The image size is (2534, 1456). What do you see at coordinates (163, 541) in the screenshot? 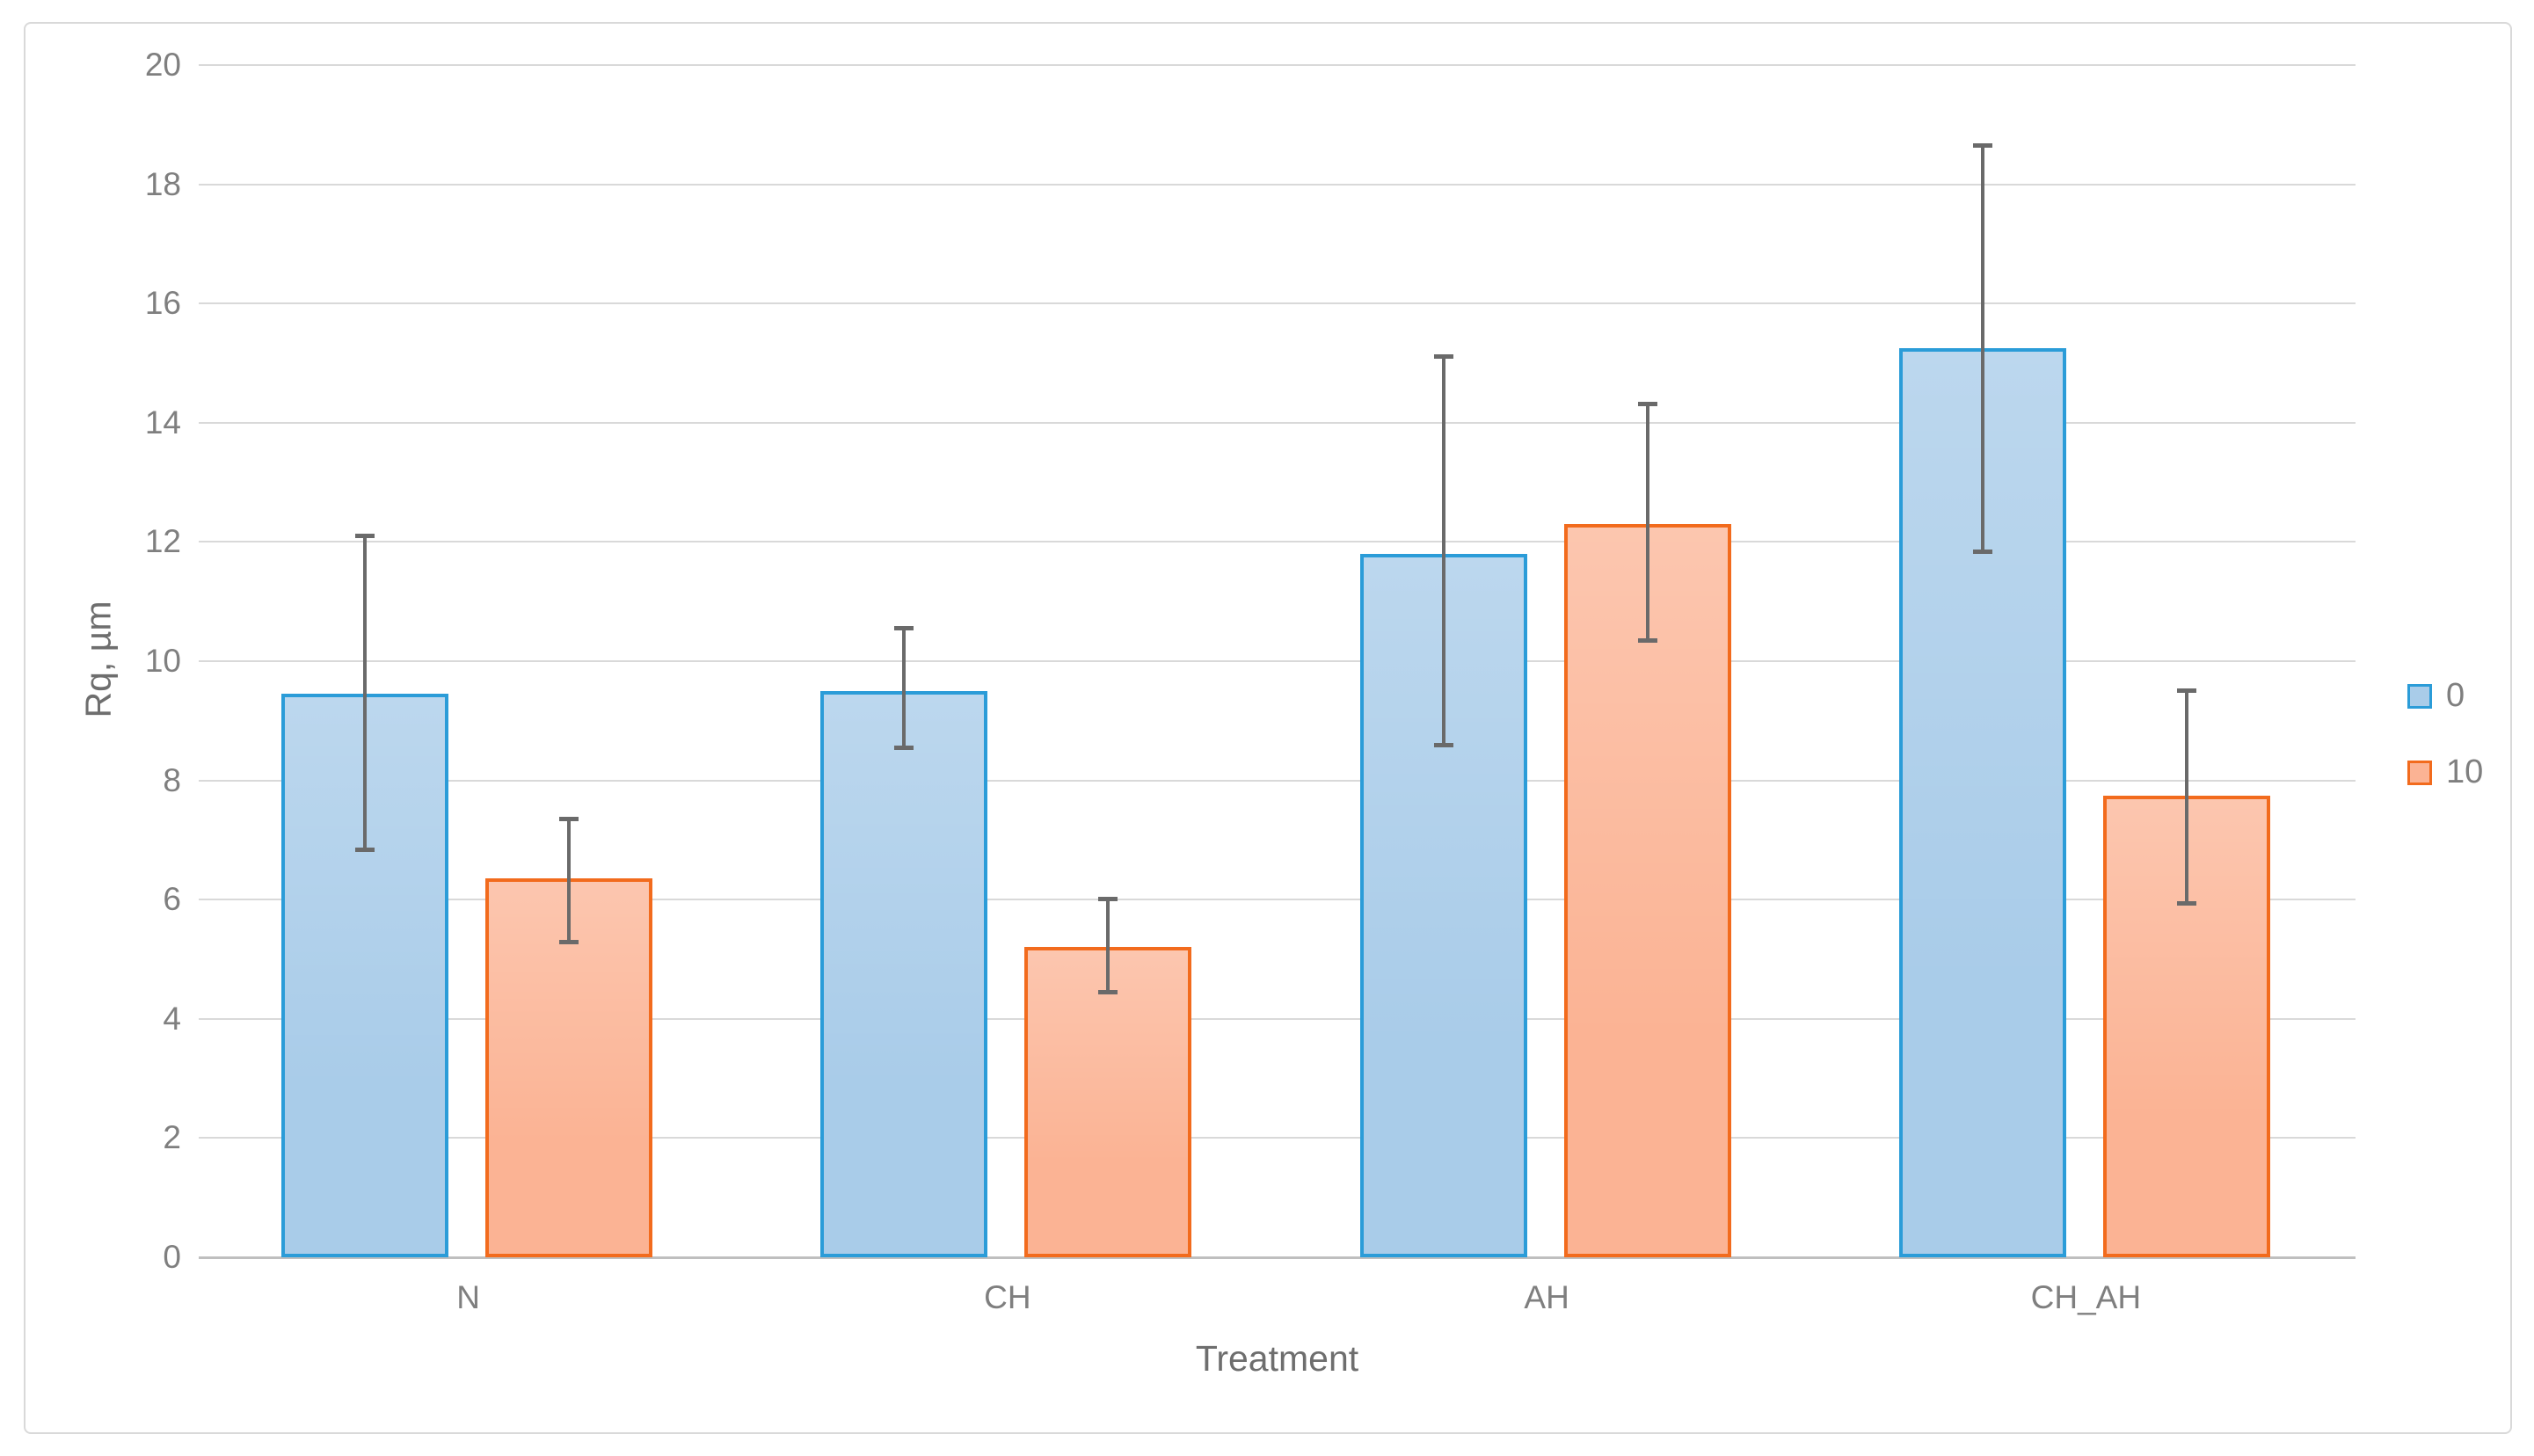
I see `y-tick-label: 12` at bounding box center [163, 541].